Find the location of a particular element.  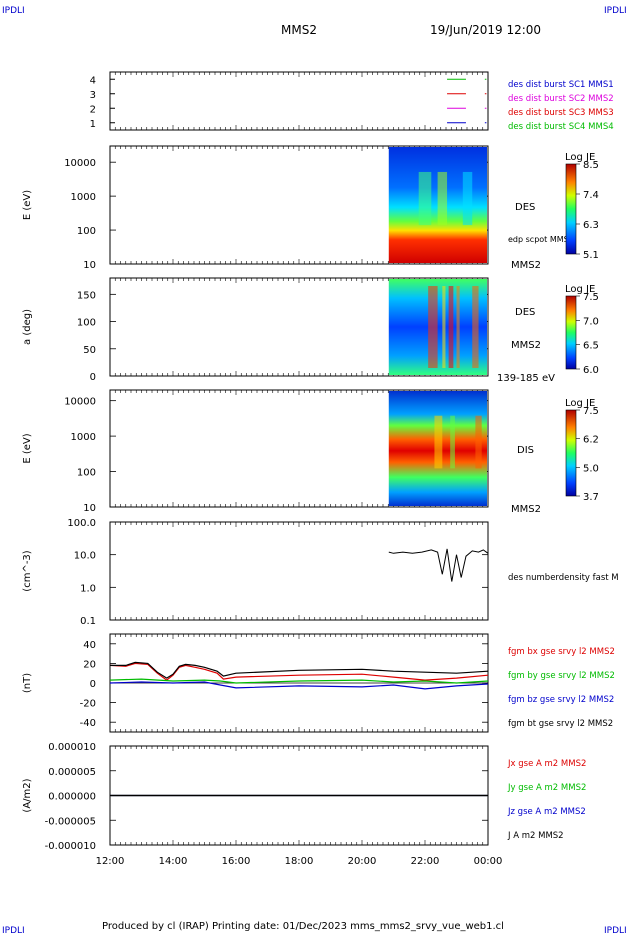

magnetic-field-ytick-label: 20 is located at coordinates (89, 664).